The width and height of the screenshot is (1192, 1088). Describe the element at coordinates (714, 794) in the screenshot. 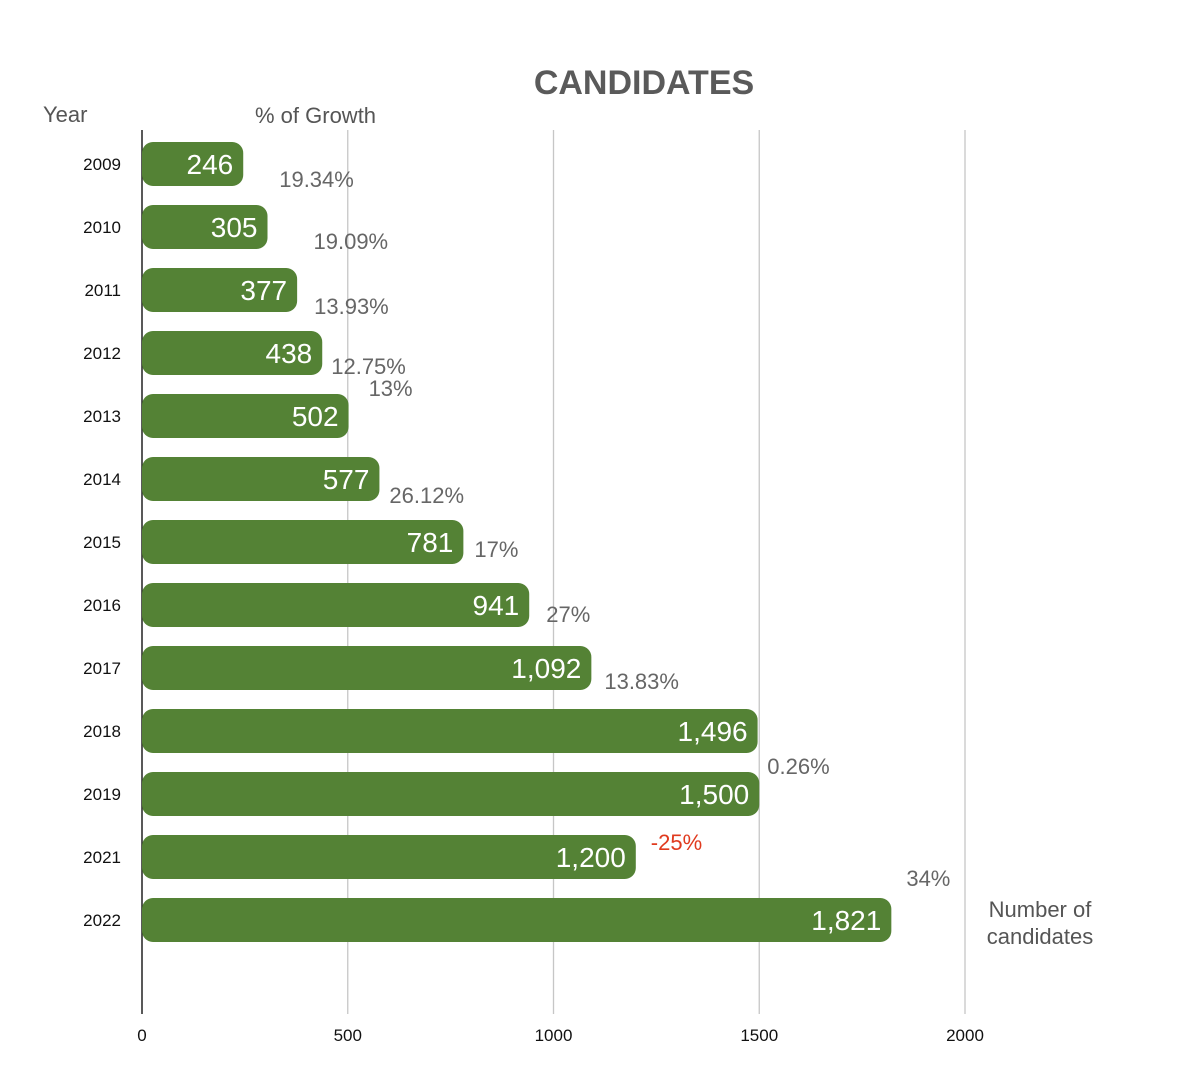

I see `bar-value-label: 1,500` at that location.